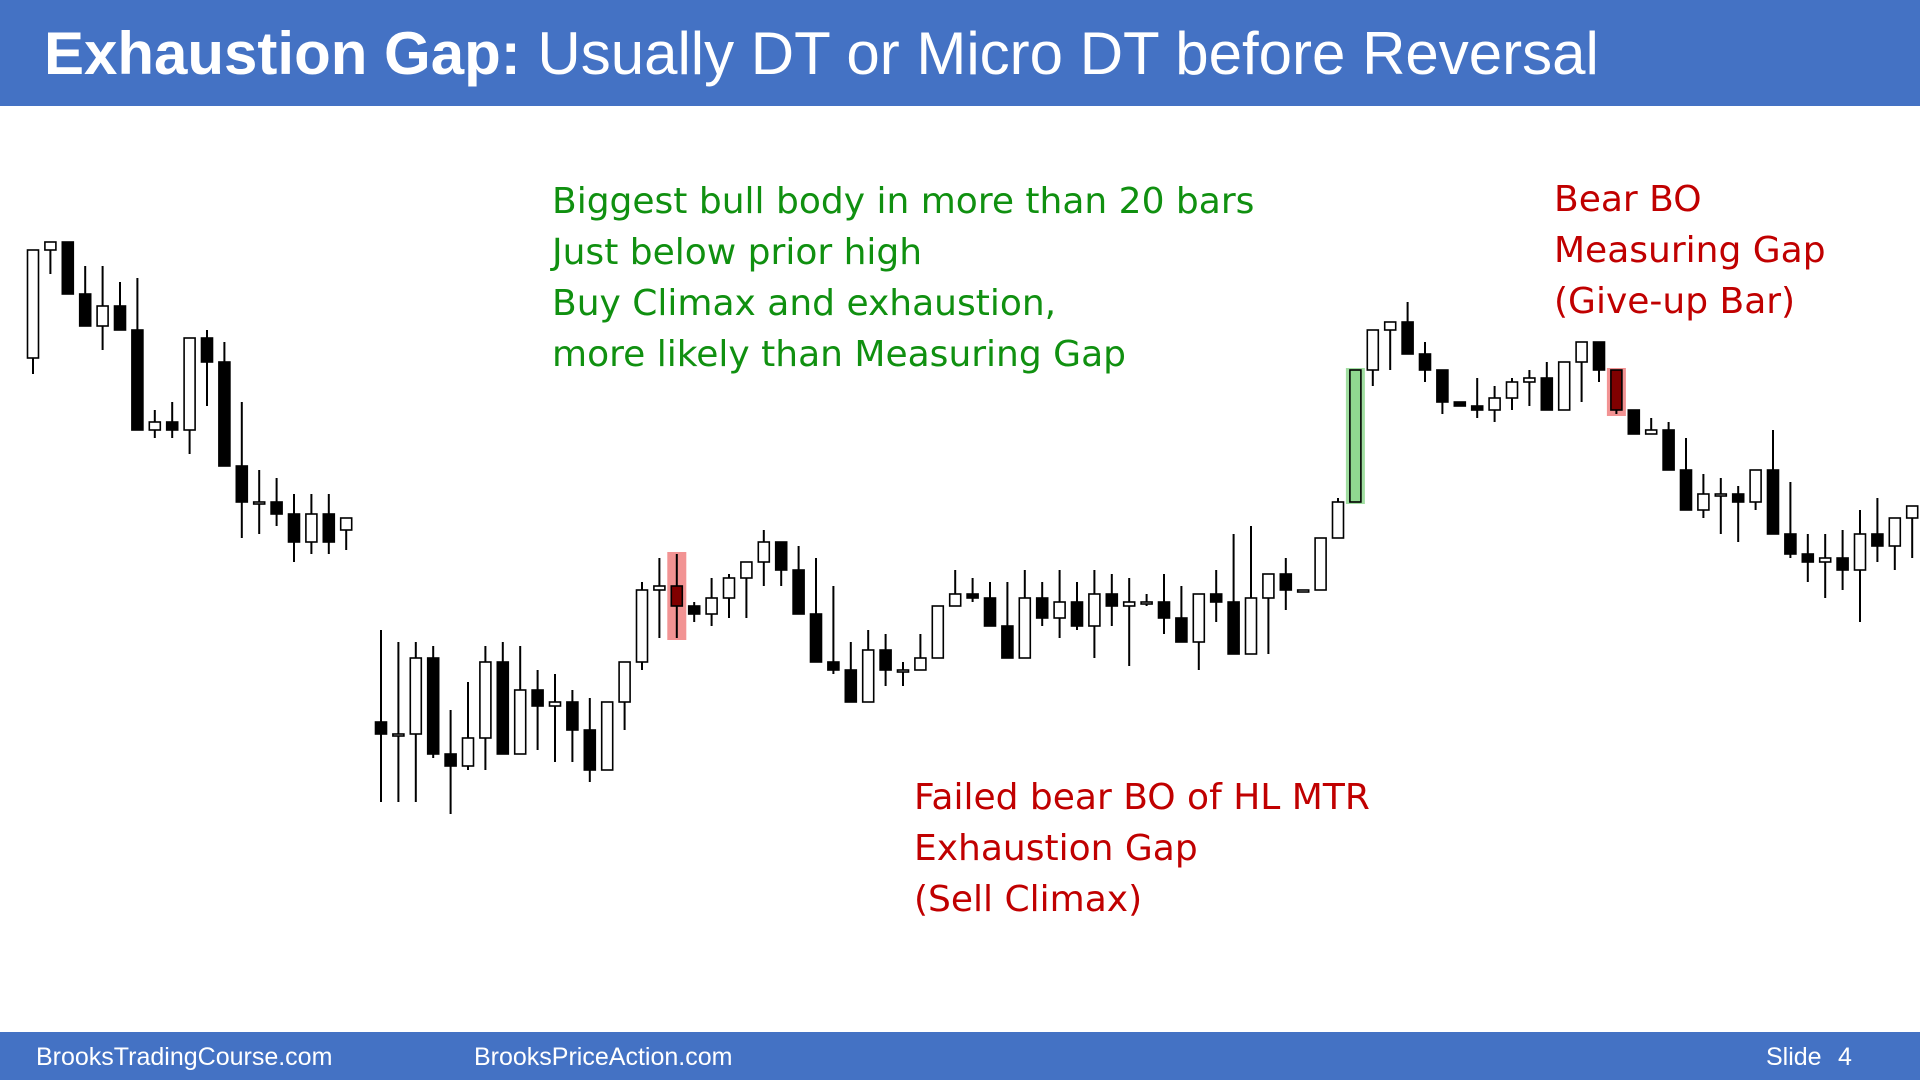  I want to click on annotation-line: Biggest bull body in more than 20 bars, so click(903, 201).